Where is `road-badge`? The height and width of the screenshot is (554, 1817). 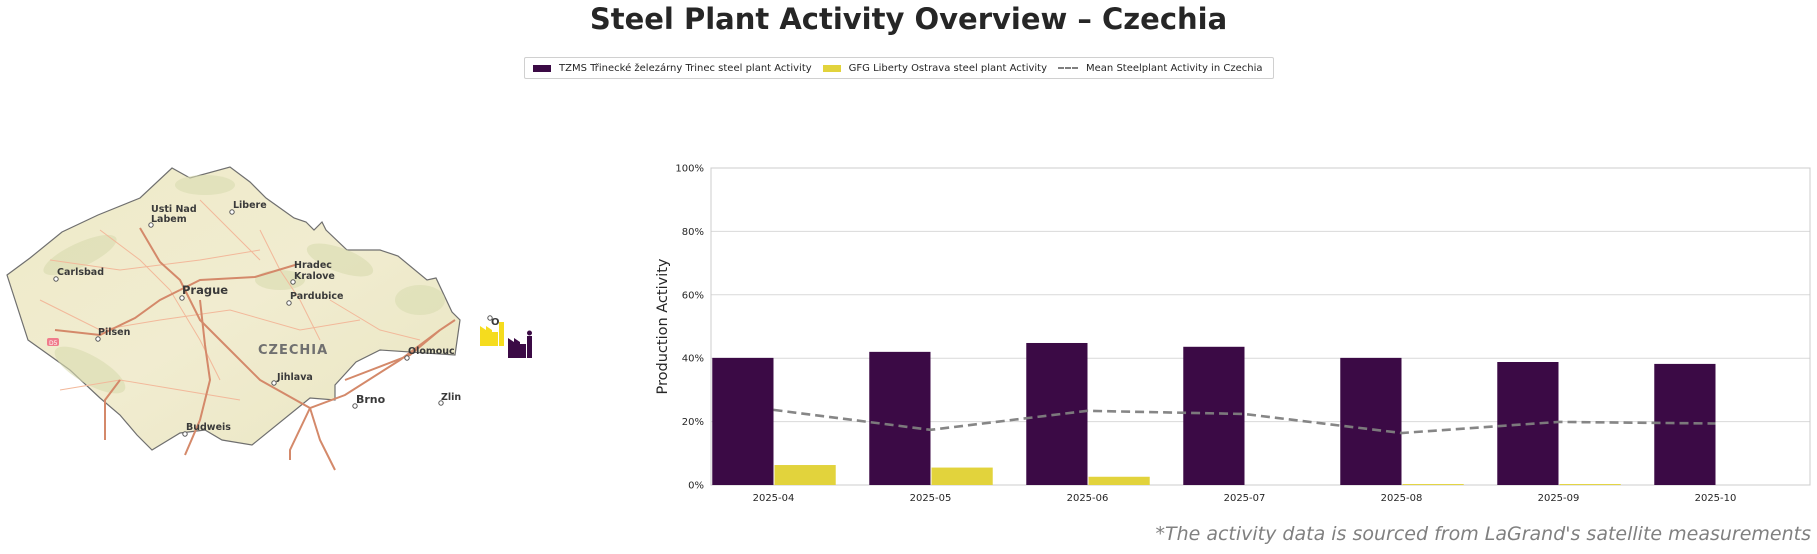
road-badge is located at coordinates (53, 342).